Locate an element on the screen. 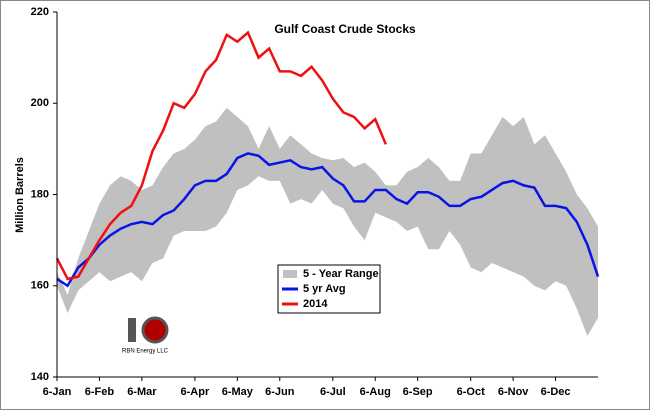  x-tick-label: 6-May is located at coordinates (238, 392).